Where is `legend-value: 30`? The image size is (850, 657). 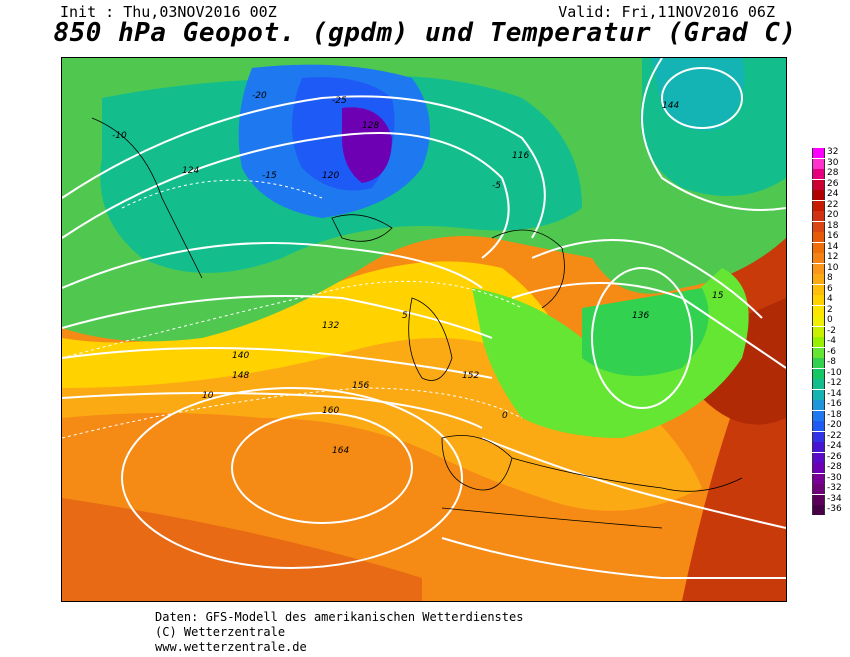
legend-value: 30 is located at coordinates (833, 162).